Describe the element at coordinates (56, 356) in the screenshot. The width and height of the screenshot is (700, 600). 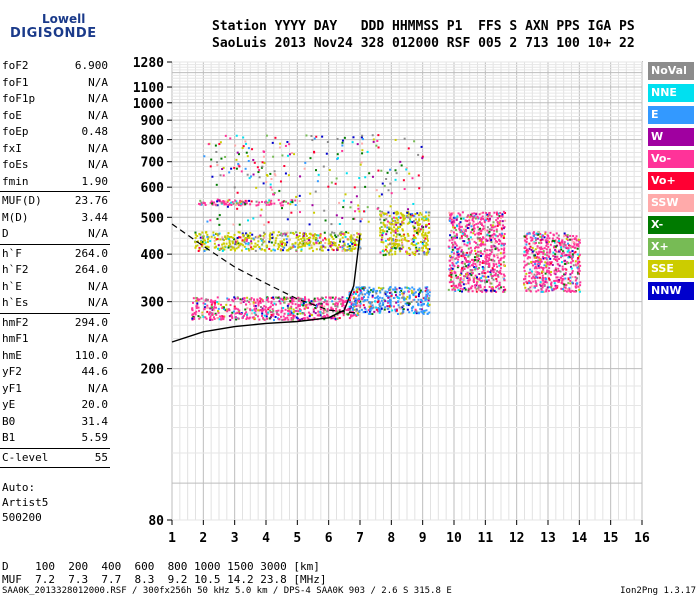
I see `param-row: hmE 110.0` at that location.